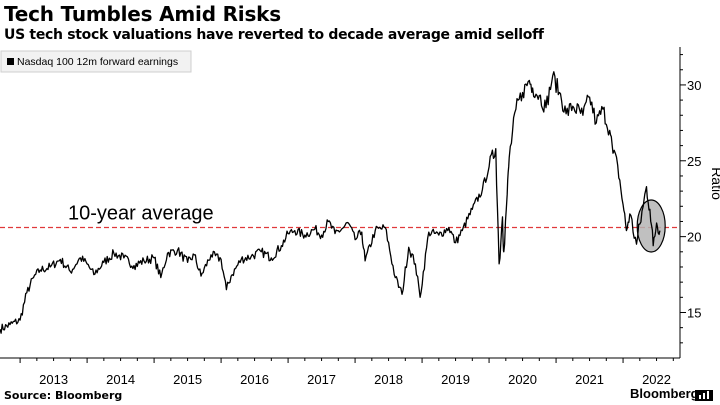 The height and width of the screenshot is (405, 720). I want to click on x-tick-label: 2014, so click(120, 379).